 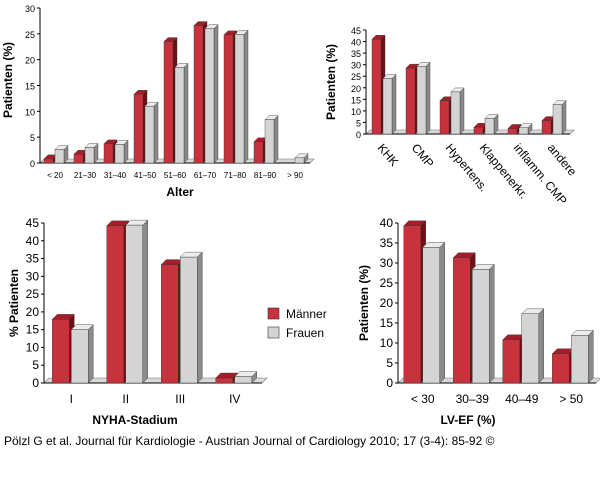 I want to click on legend-label: Frauen, so click(x=305, y=333).